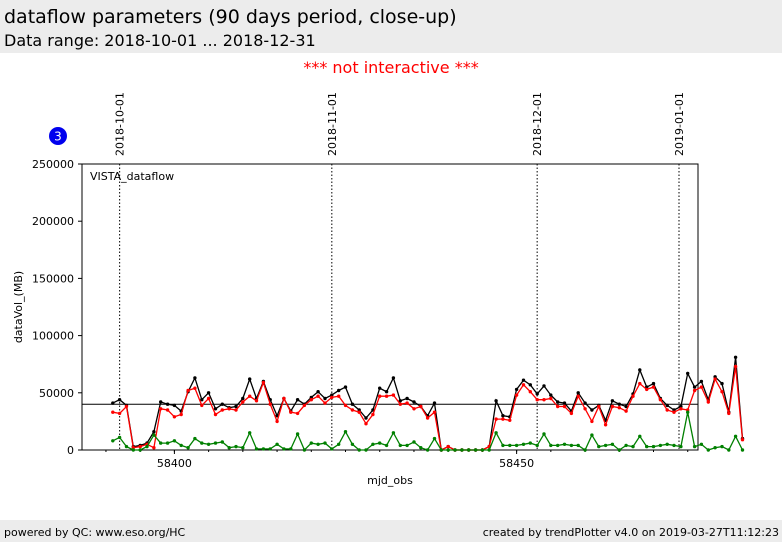 The image size is (782, 542). Describe the element at coordinates (679, 124) in the screenshot. I see `date-marker-label: 2019-01-01` at that location.